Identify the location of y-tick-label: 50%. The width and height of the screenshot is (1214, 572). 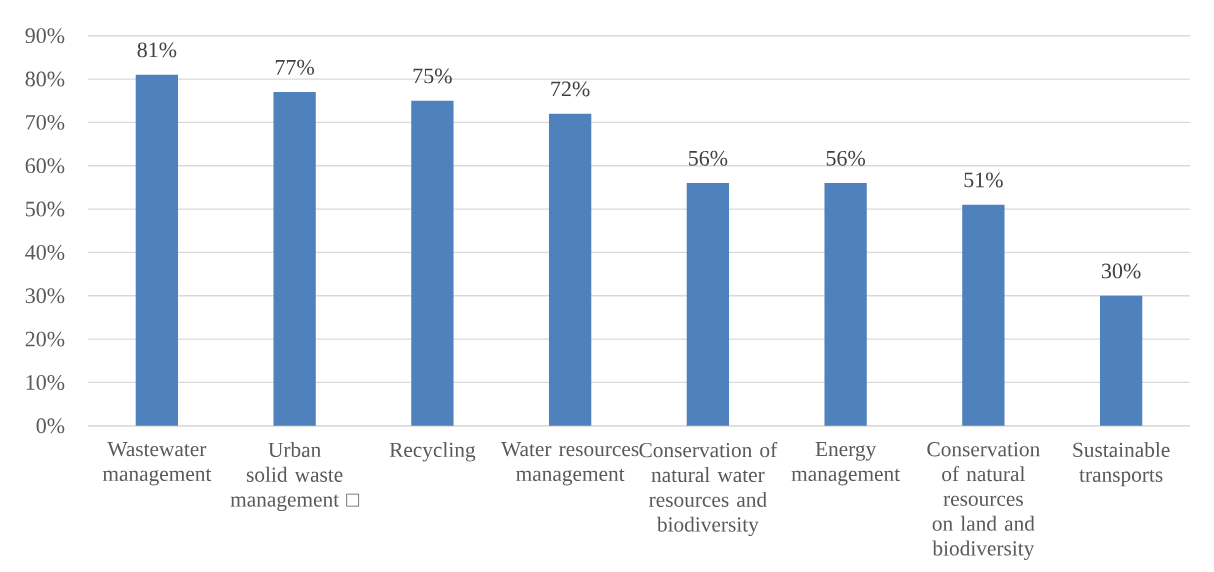
(45, 209).